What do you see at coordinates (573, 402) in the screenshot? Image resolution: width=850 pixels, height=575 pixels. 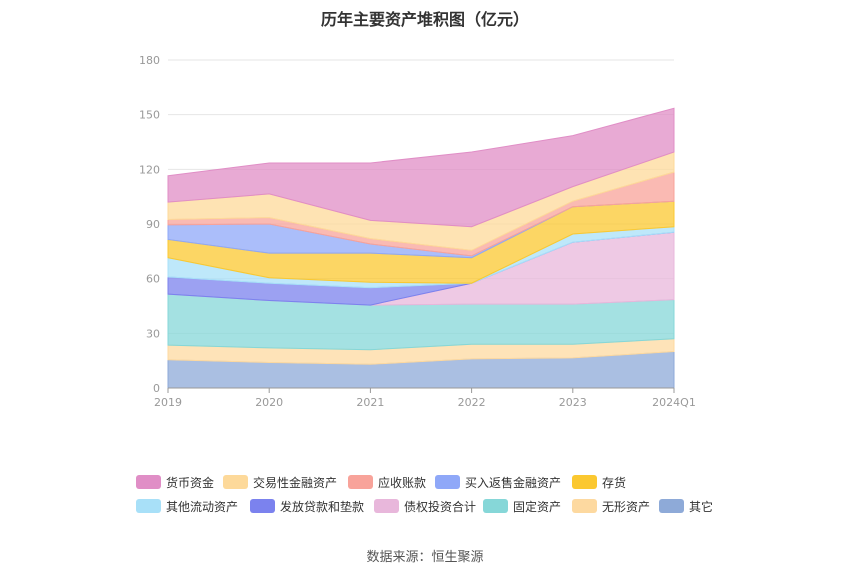 I see `x-tick-label: 2023` at bounding box center [573, 402].